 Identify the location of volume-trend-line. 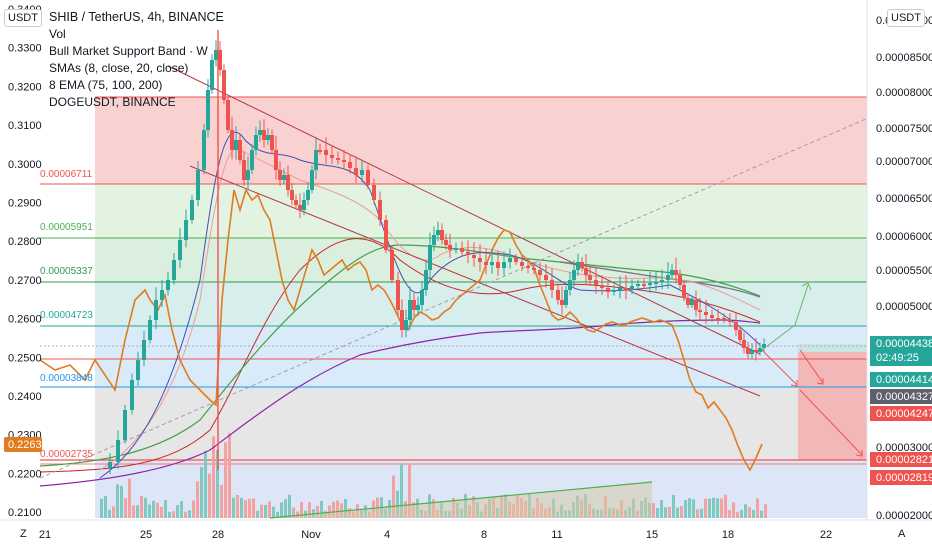
(461, 500).